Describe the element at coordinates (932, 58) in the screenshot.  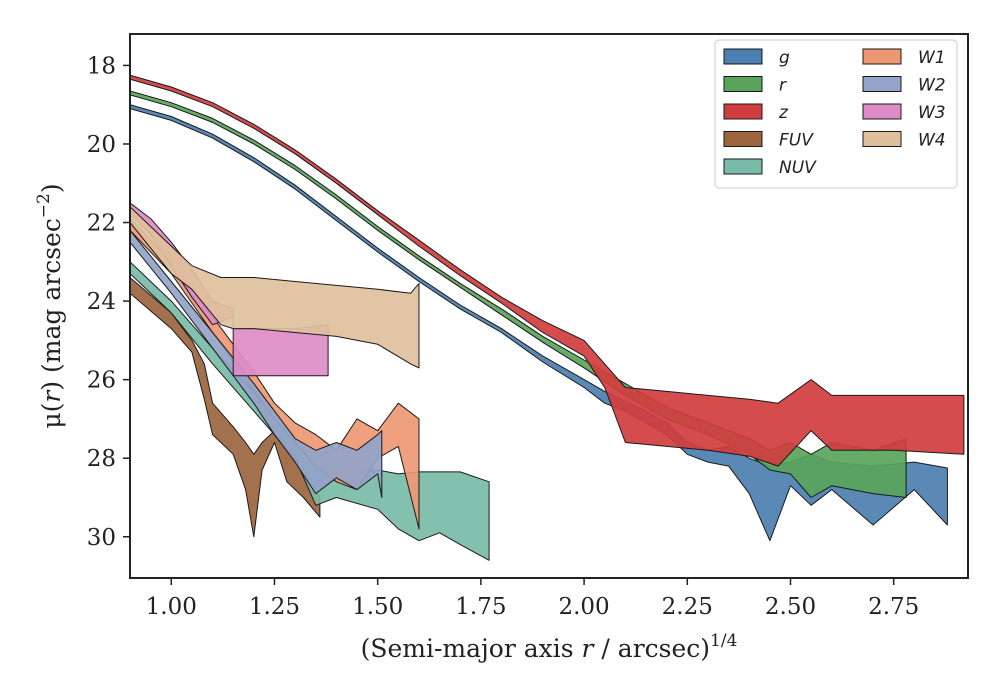
I see `legend-label-w1: W1` at that location.